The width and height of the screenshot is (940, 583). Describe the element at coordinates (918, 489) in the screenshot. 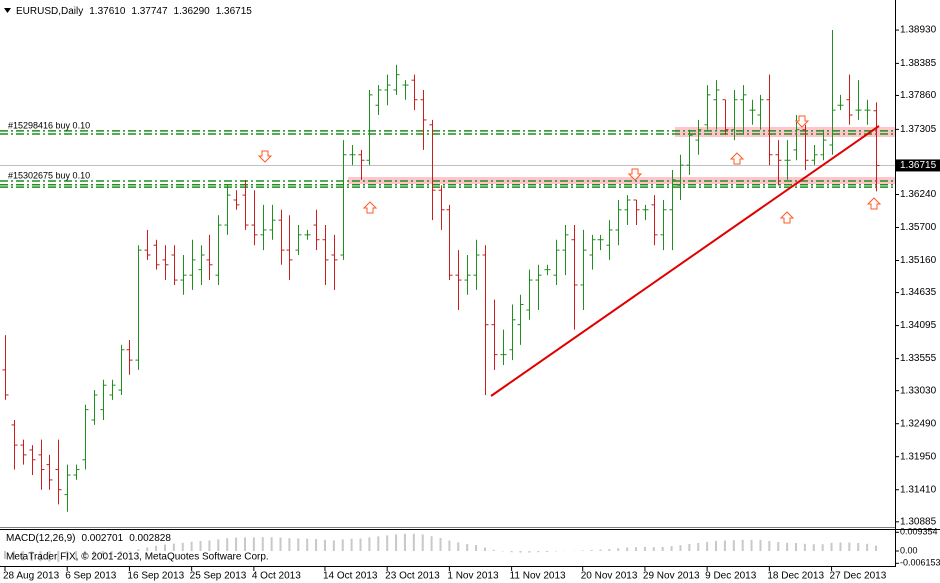

I see `y-tick-label: 1.31410` at that location.